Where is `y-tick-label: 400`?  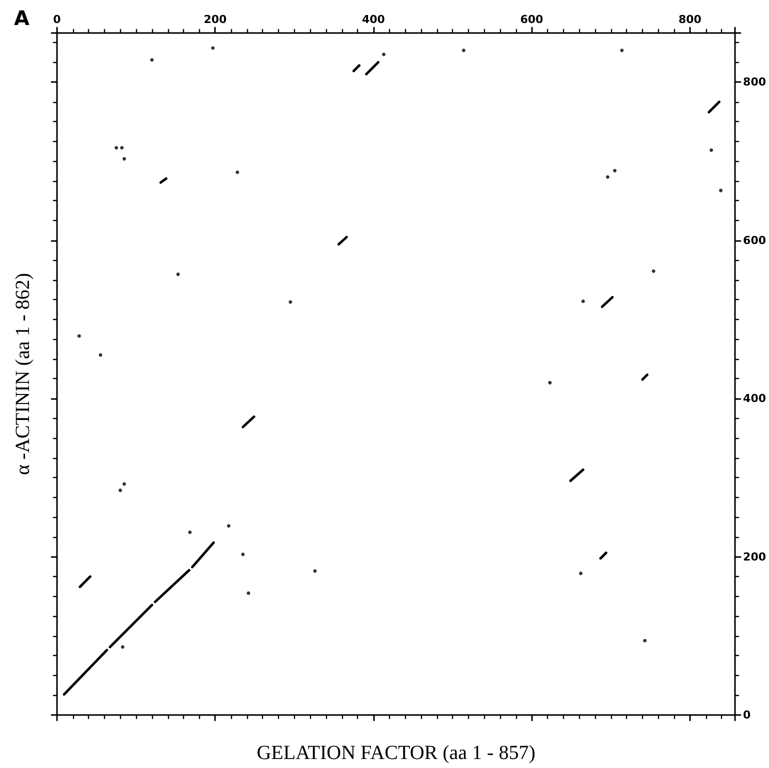
y-tick-label: 400 is located at coordinates (754, 399).